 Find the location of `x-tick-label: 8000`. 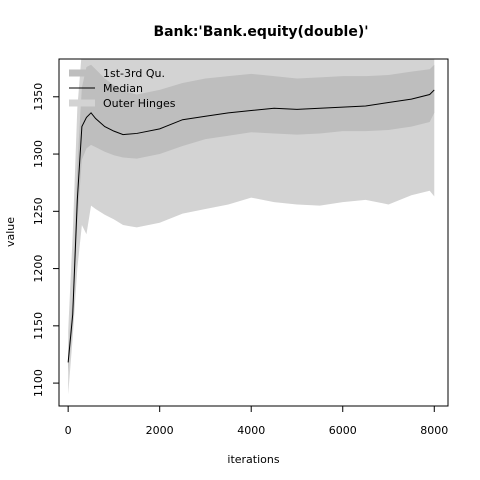

x-tick-label: 8000 is located at coordinates (434, 430).